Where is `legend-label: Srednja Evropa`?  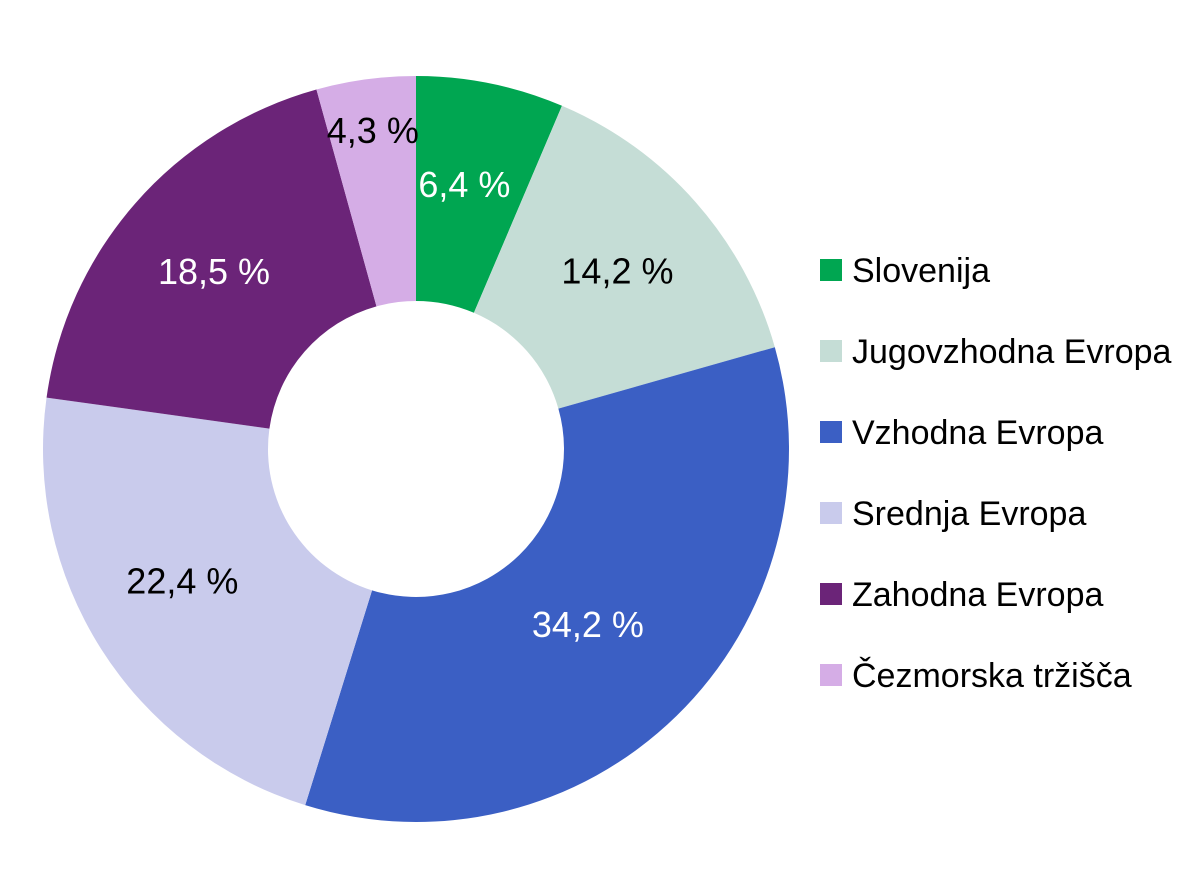
legend-label: Srednja Evropa is located at coordinates (969, 514).